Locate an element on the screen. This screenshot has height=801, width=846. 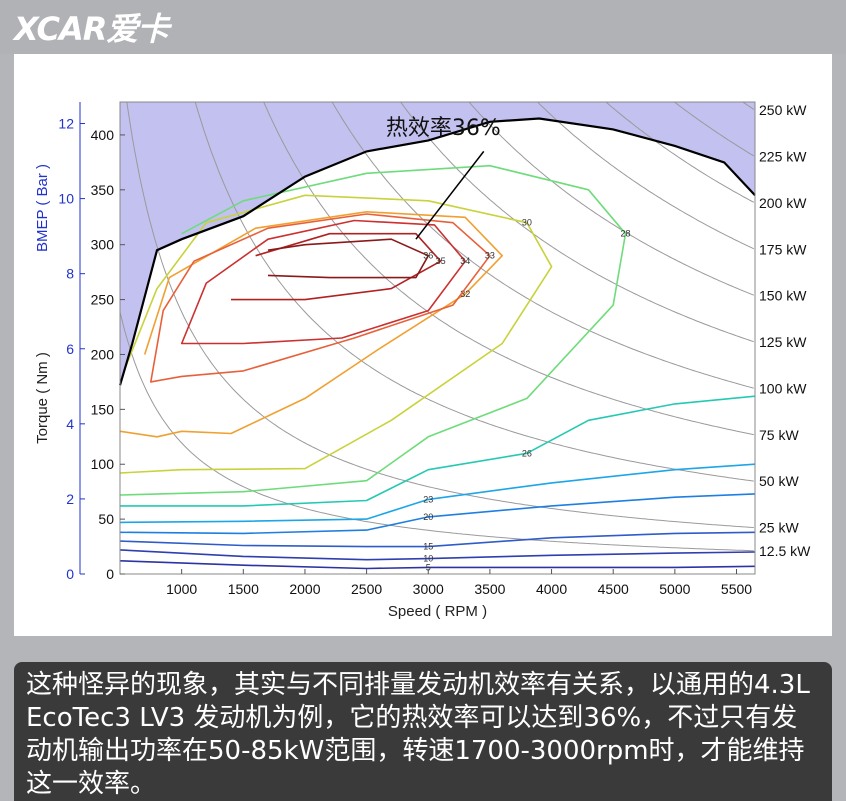
y-tick-label-150: 150 is located at coordinates (103, 409).